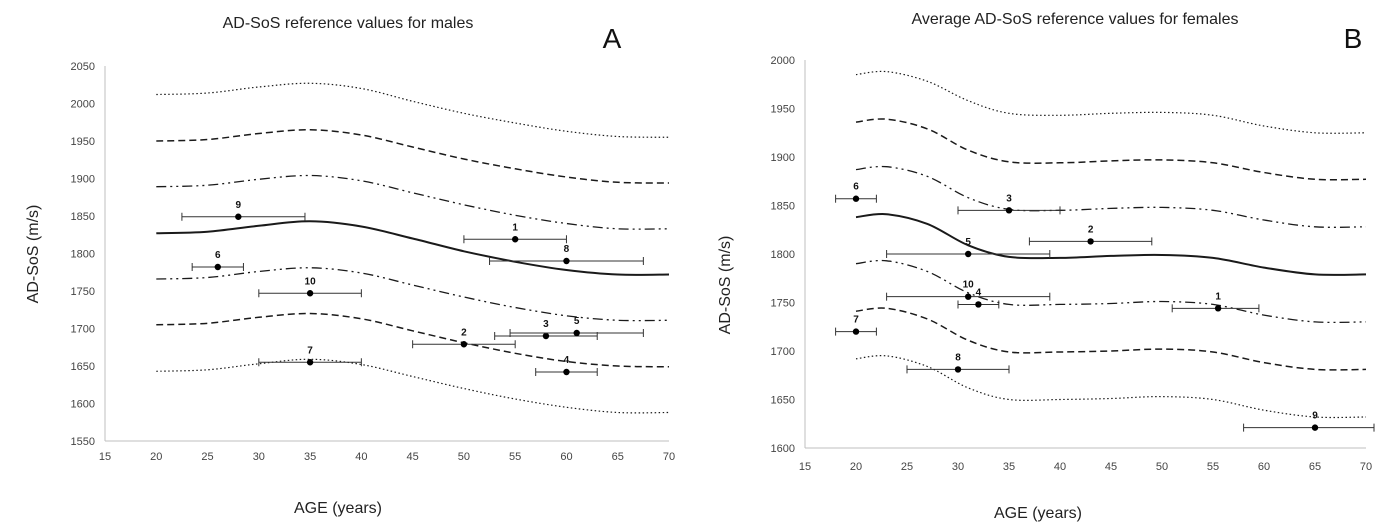 This screenshot has height=522, width=1394. Describe the element at coordinates (83, 442) in the screenshot. I see `y-tick-label: 1550` at that location.